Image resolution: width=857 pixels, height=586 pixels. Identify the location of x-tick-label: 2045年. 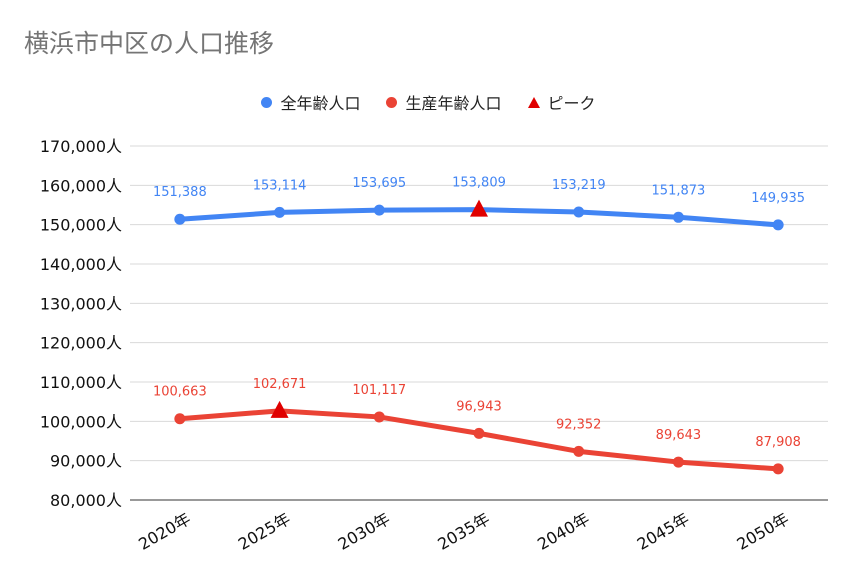
(663, 531).